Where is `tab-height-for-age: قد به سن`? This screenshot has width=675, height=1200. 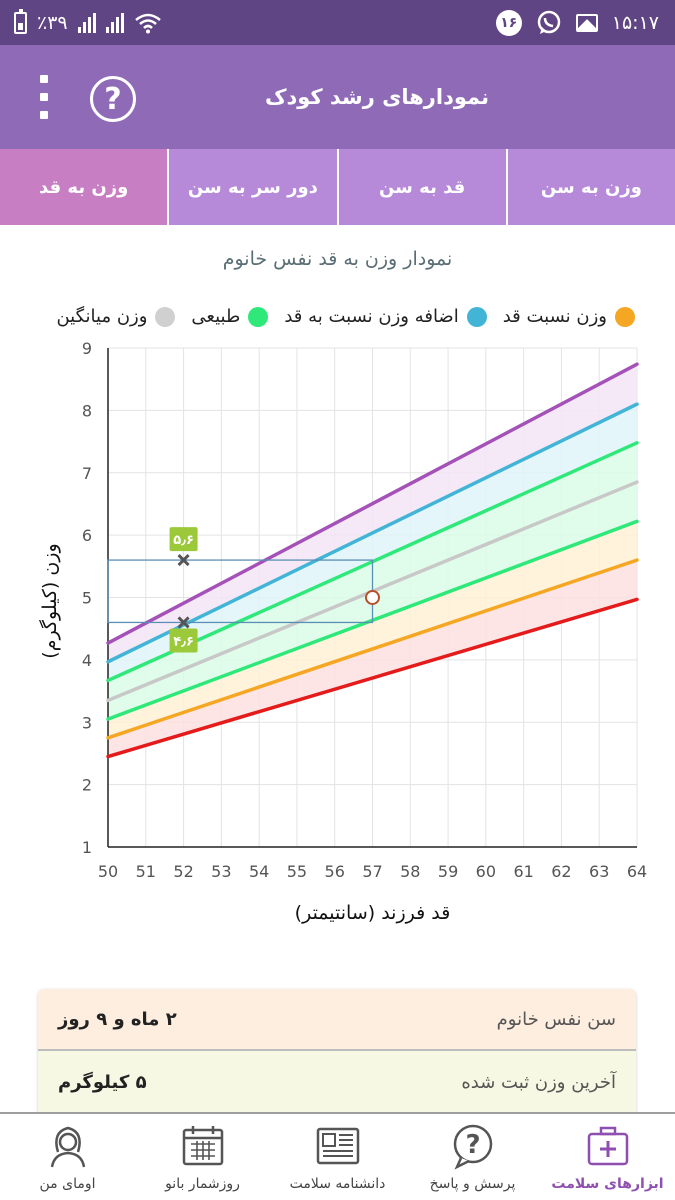
tab-height-for-age: قد به سن is located at coordinates (423, 187).